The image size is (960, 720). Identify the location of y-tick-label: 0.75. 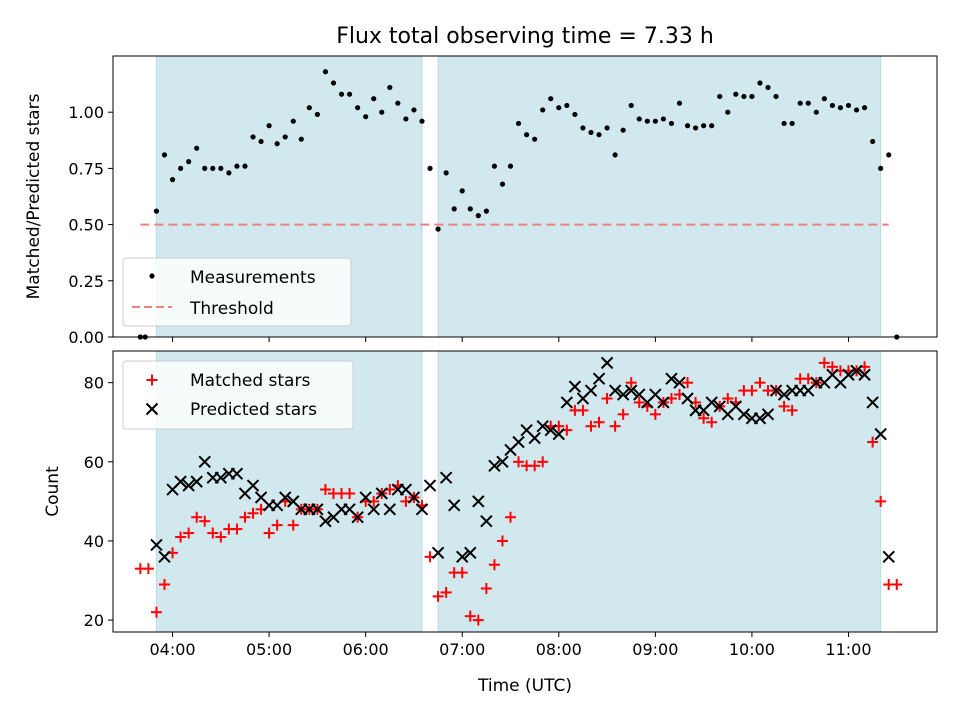
(86, 168).